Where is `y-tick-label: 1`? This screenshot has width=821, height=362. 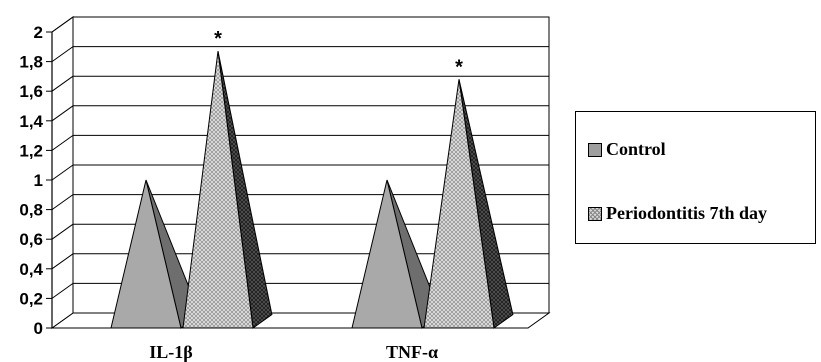 y-tick-label: 1 is located at coordinates (38, 180).